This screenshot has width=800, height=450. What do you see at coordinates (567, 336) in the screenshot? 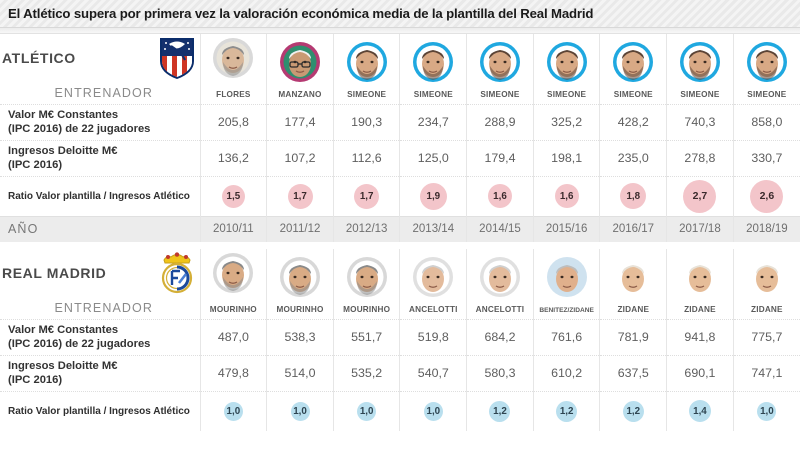
I see `valor-cell: 761,6` at bounding box center [567, 336].